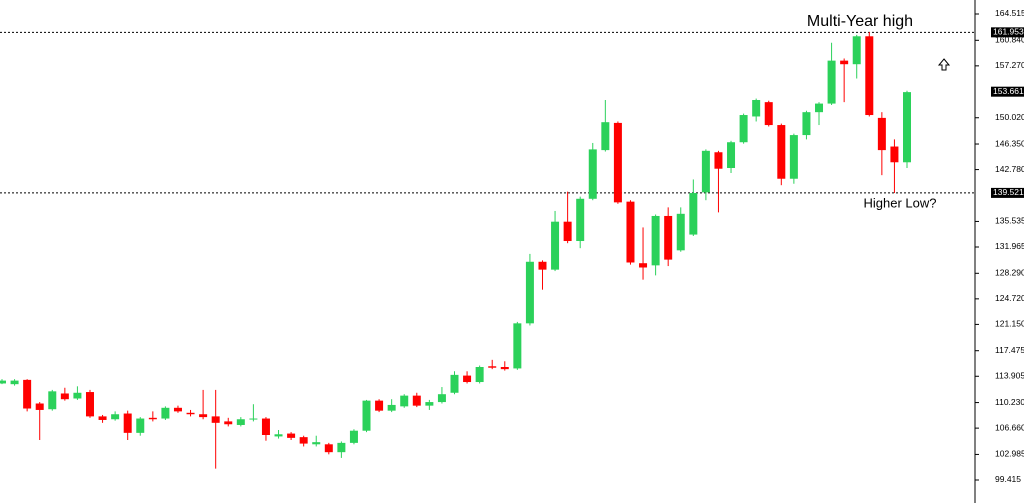  What do you see at coordinates (1009, 143) in the screenshot?
I see `y-tick-label: 146.350` at bounding box center [1009, 143].